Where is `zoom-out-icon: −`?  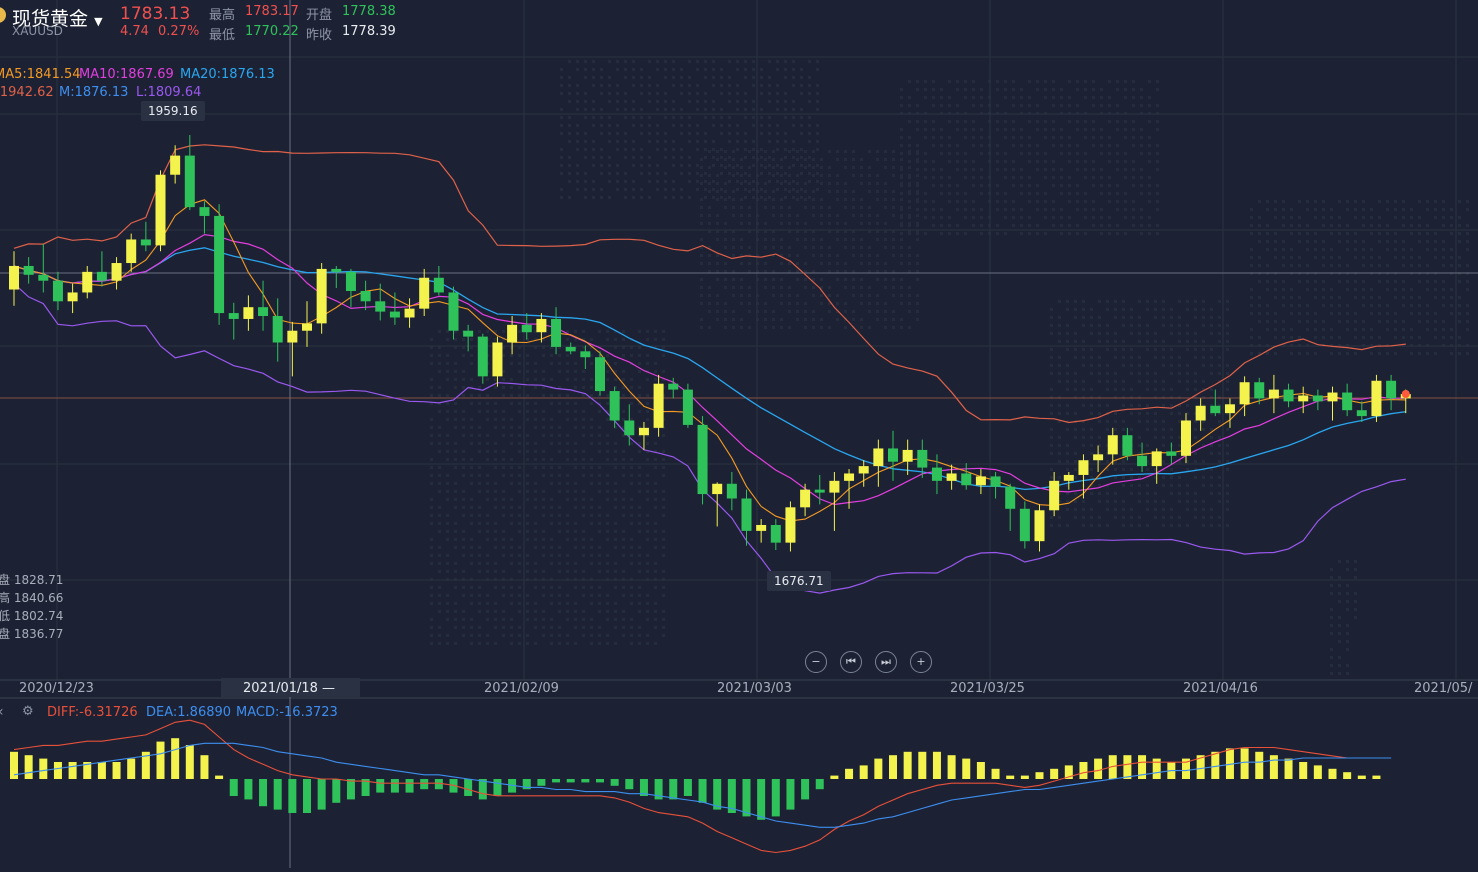
zoom-out-icon: − is located at coordinates (816, 662).